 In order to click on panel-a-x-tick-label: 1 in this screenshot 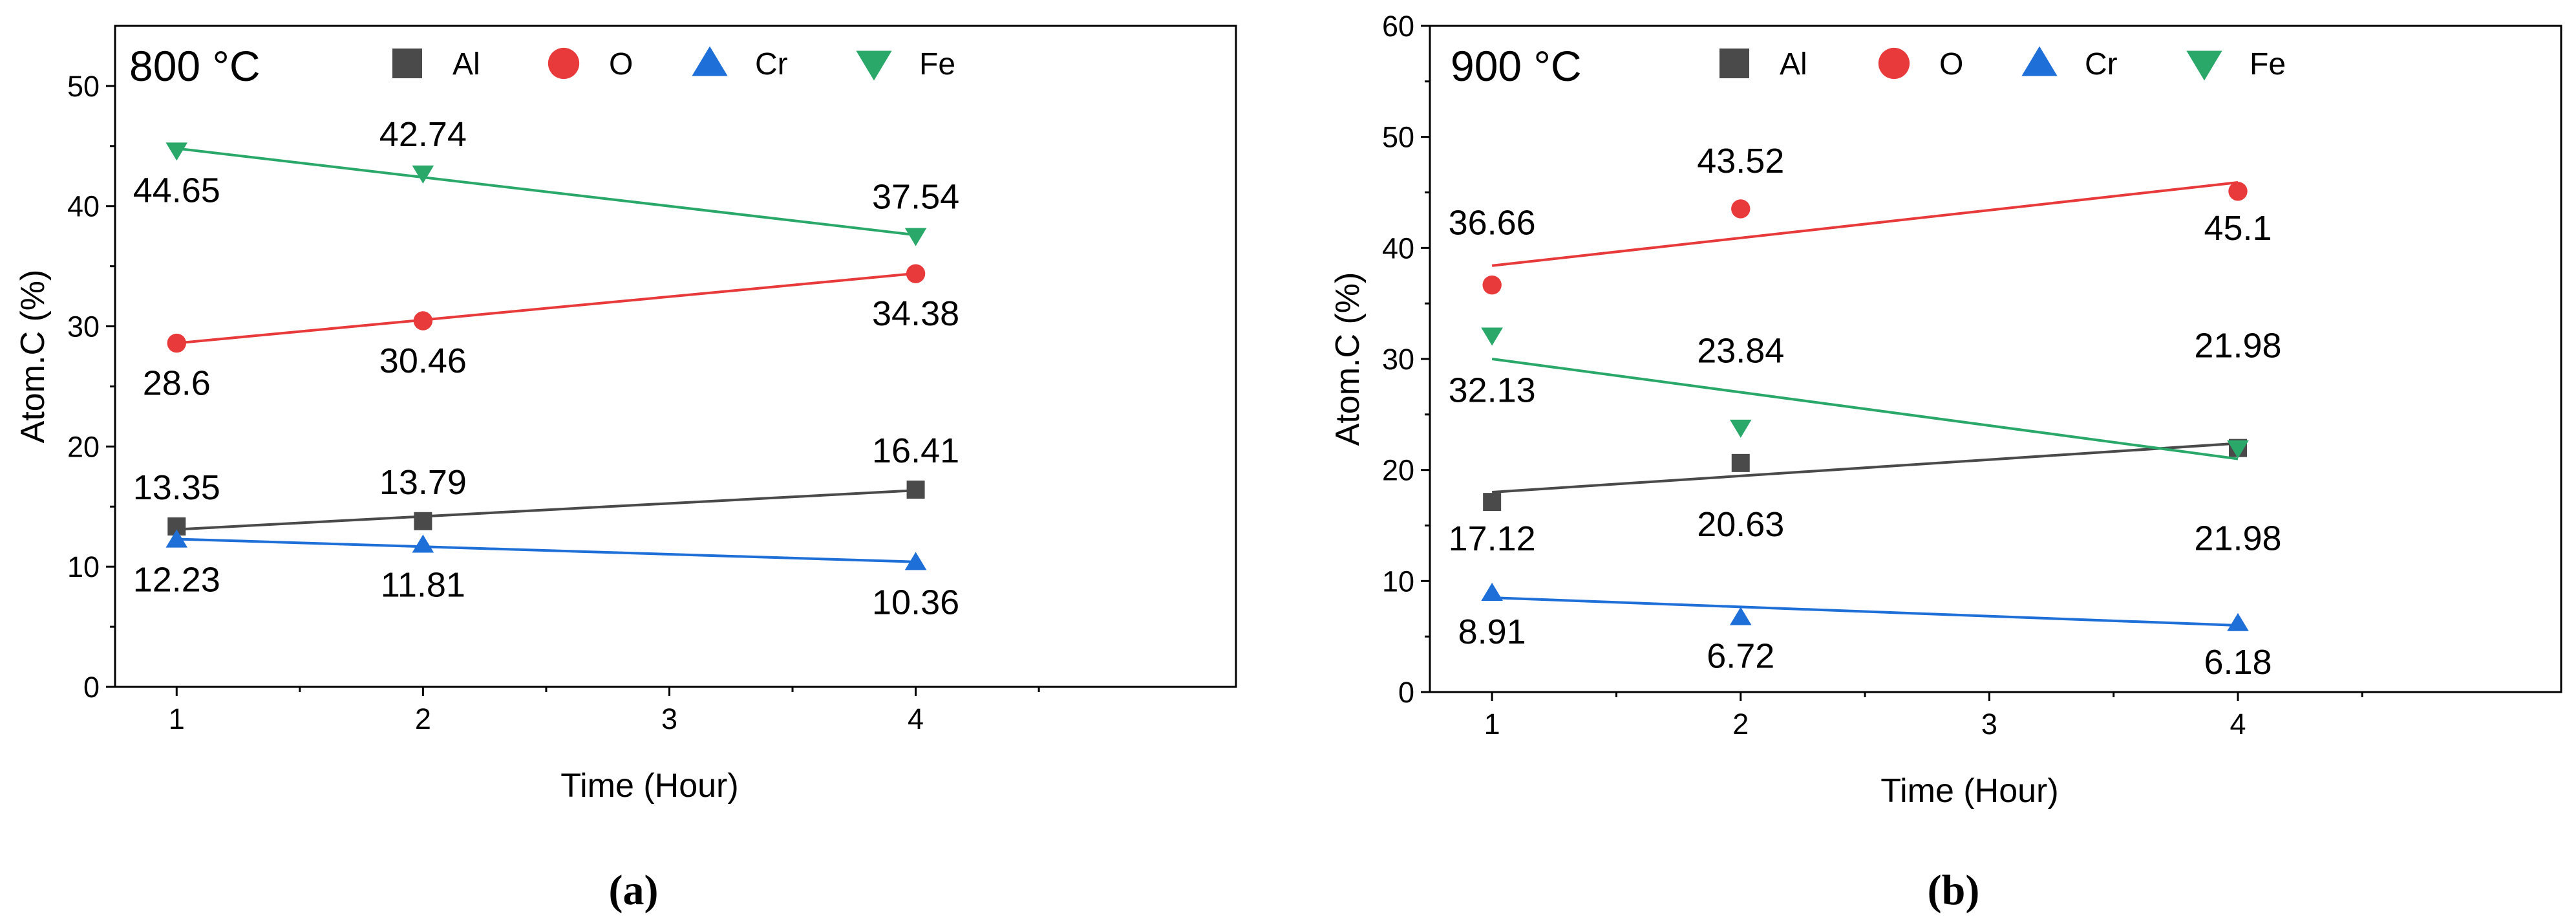, I will do `click(177, 718)`.